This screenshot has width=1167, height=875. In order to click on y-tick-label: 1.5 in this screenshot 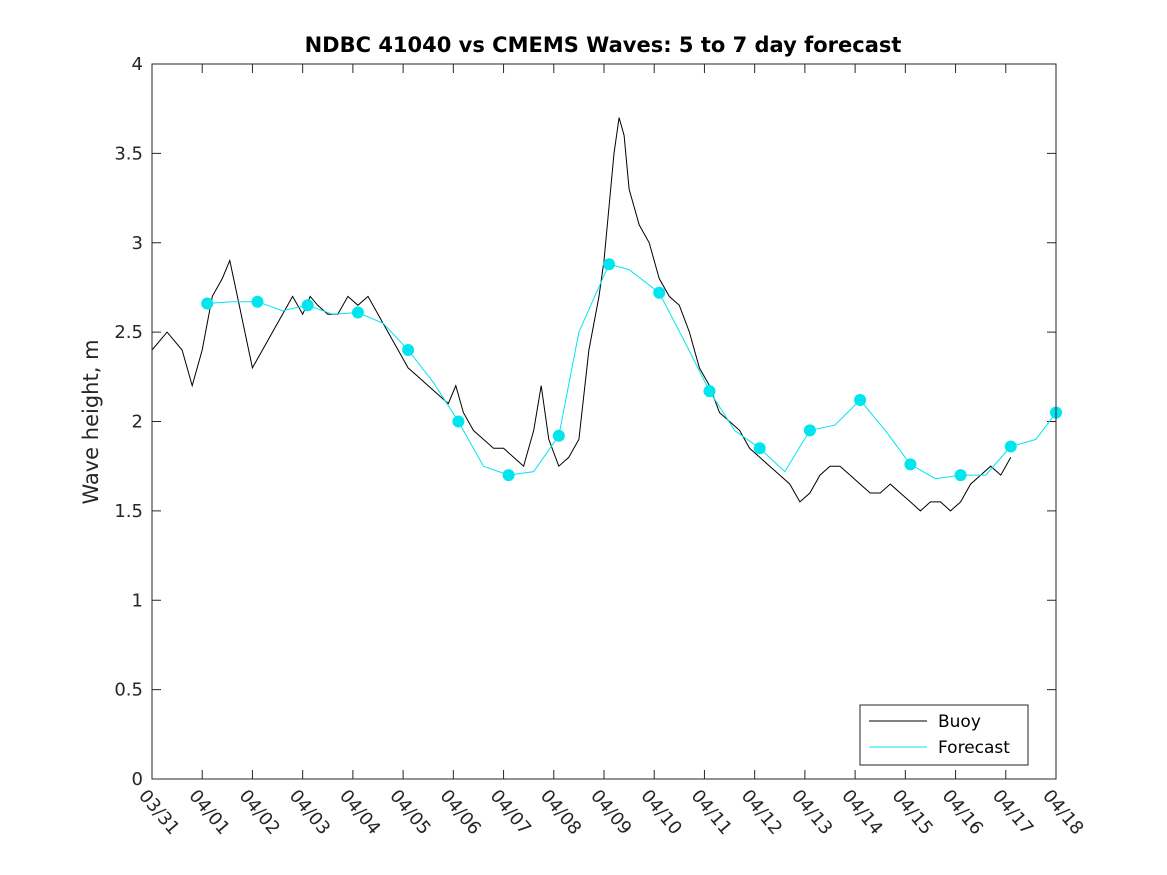, I will do `click(128, 511)`.